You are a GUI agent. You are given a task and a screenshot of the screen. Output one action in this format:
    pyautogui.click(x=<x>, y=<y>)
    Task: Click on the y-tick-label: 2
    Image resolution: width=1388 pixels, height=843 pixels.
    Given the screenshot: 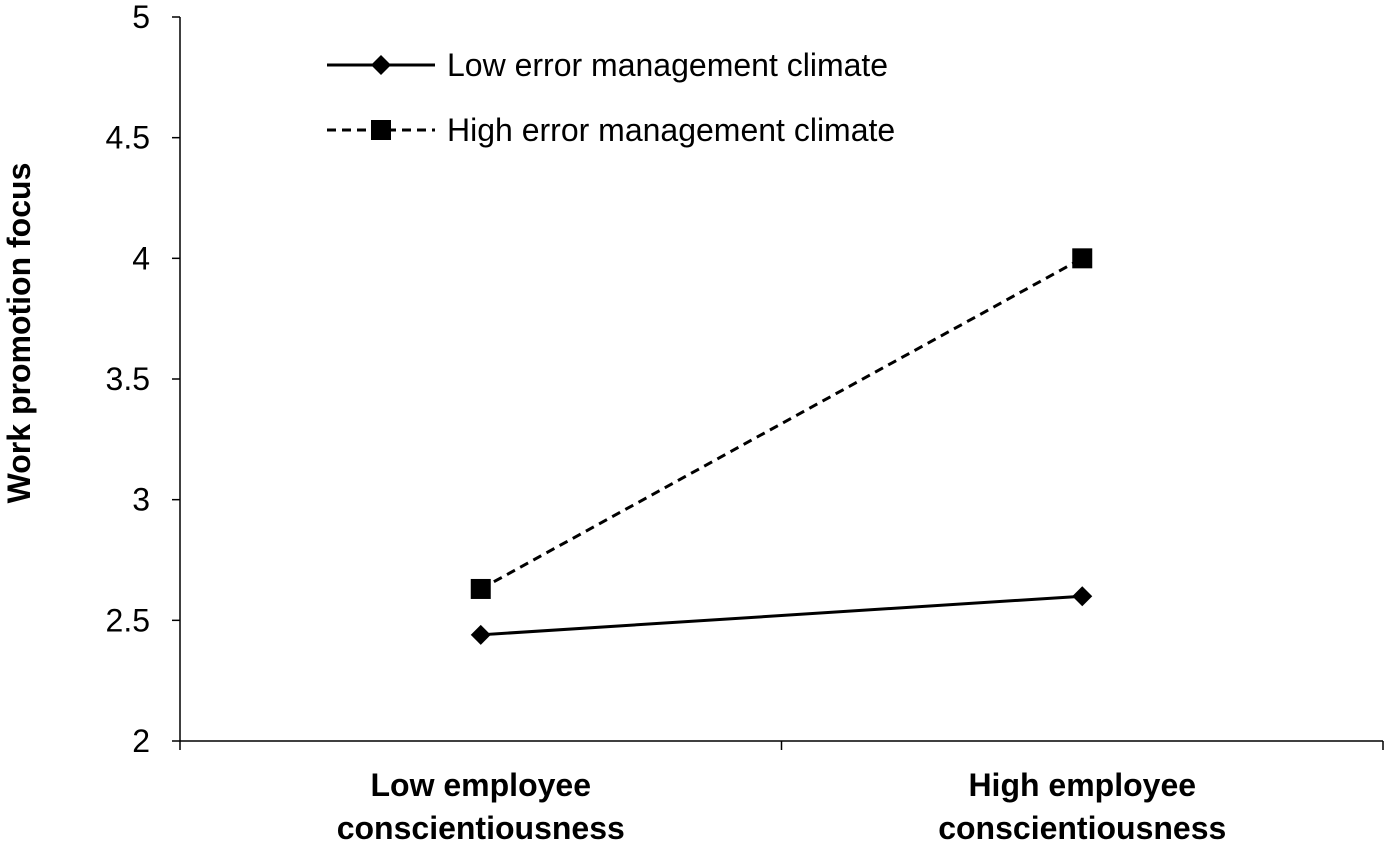 What is the action you would take?
    pyautogui.click(x=141, y=741)
    